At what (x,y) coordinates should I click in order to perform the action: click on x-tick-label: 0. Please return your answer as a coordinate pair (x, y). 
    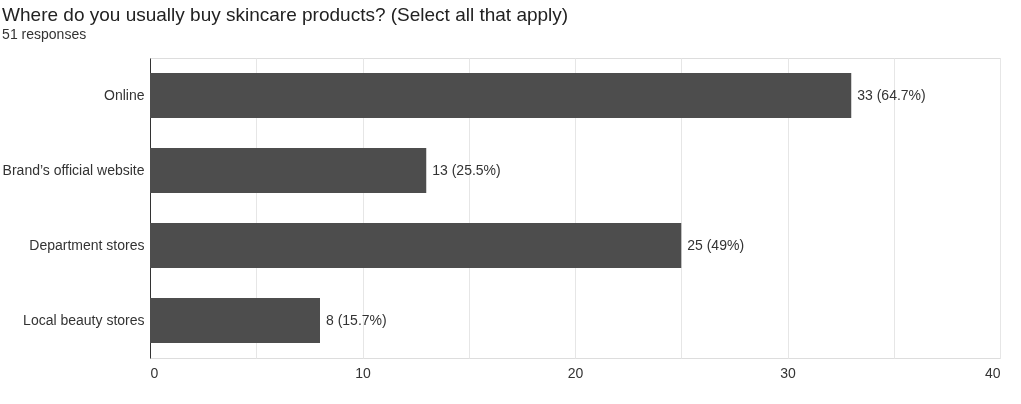
    Looking at the image, I should click on (154, 372).